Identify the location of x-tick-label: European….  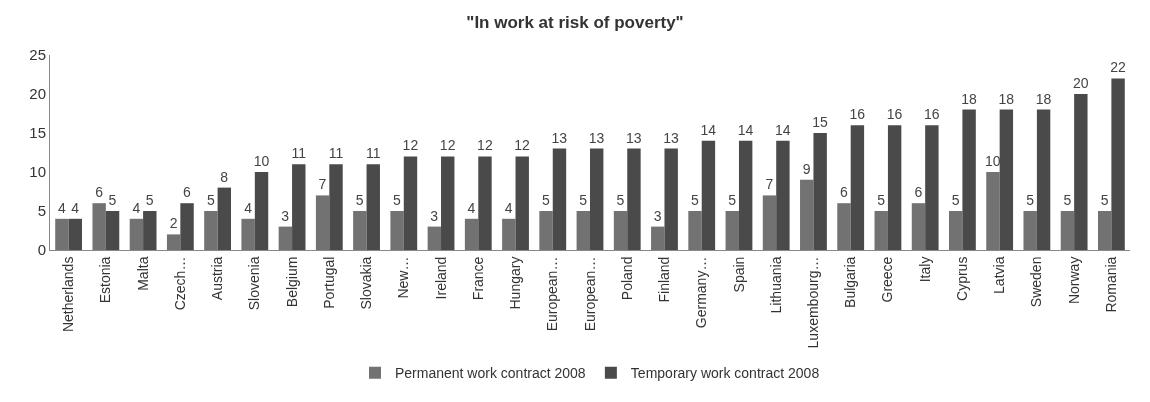
(552, 294).